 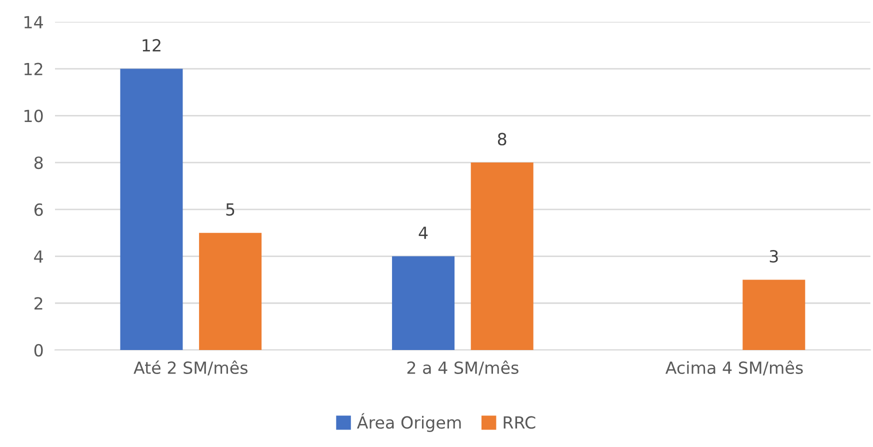 I want to click on data-label: 3, so click(x=774, y=256).